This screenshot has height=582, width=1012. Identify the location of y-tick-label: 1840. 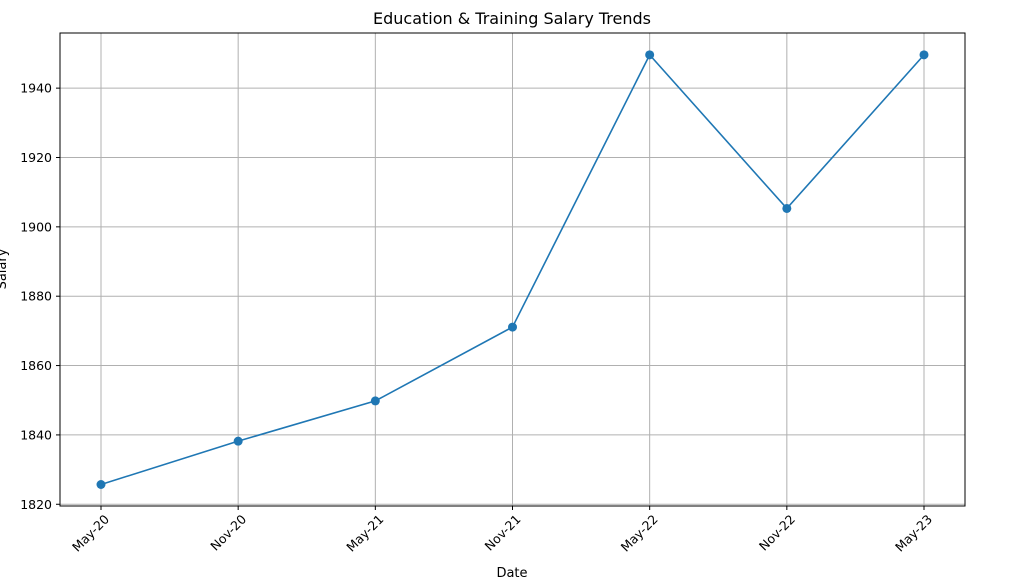
(36, 434).